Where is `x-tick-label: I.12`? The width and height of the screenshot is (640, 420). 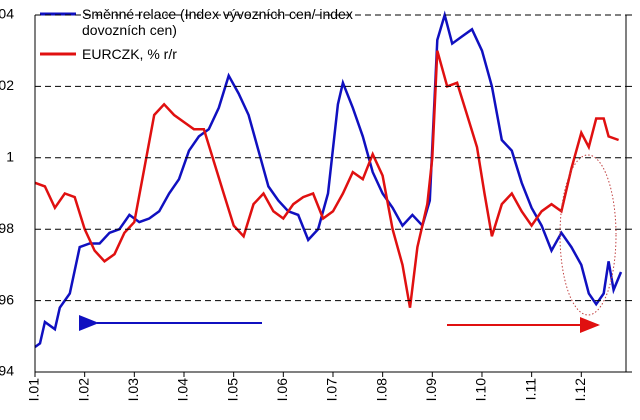 x-tick-label: I.12 is located at coordinates (580, 390).